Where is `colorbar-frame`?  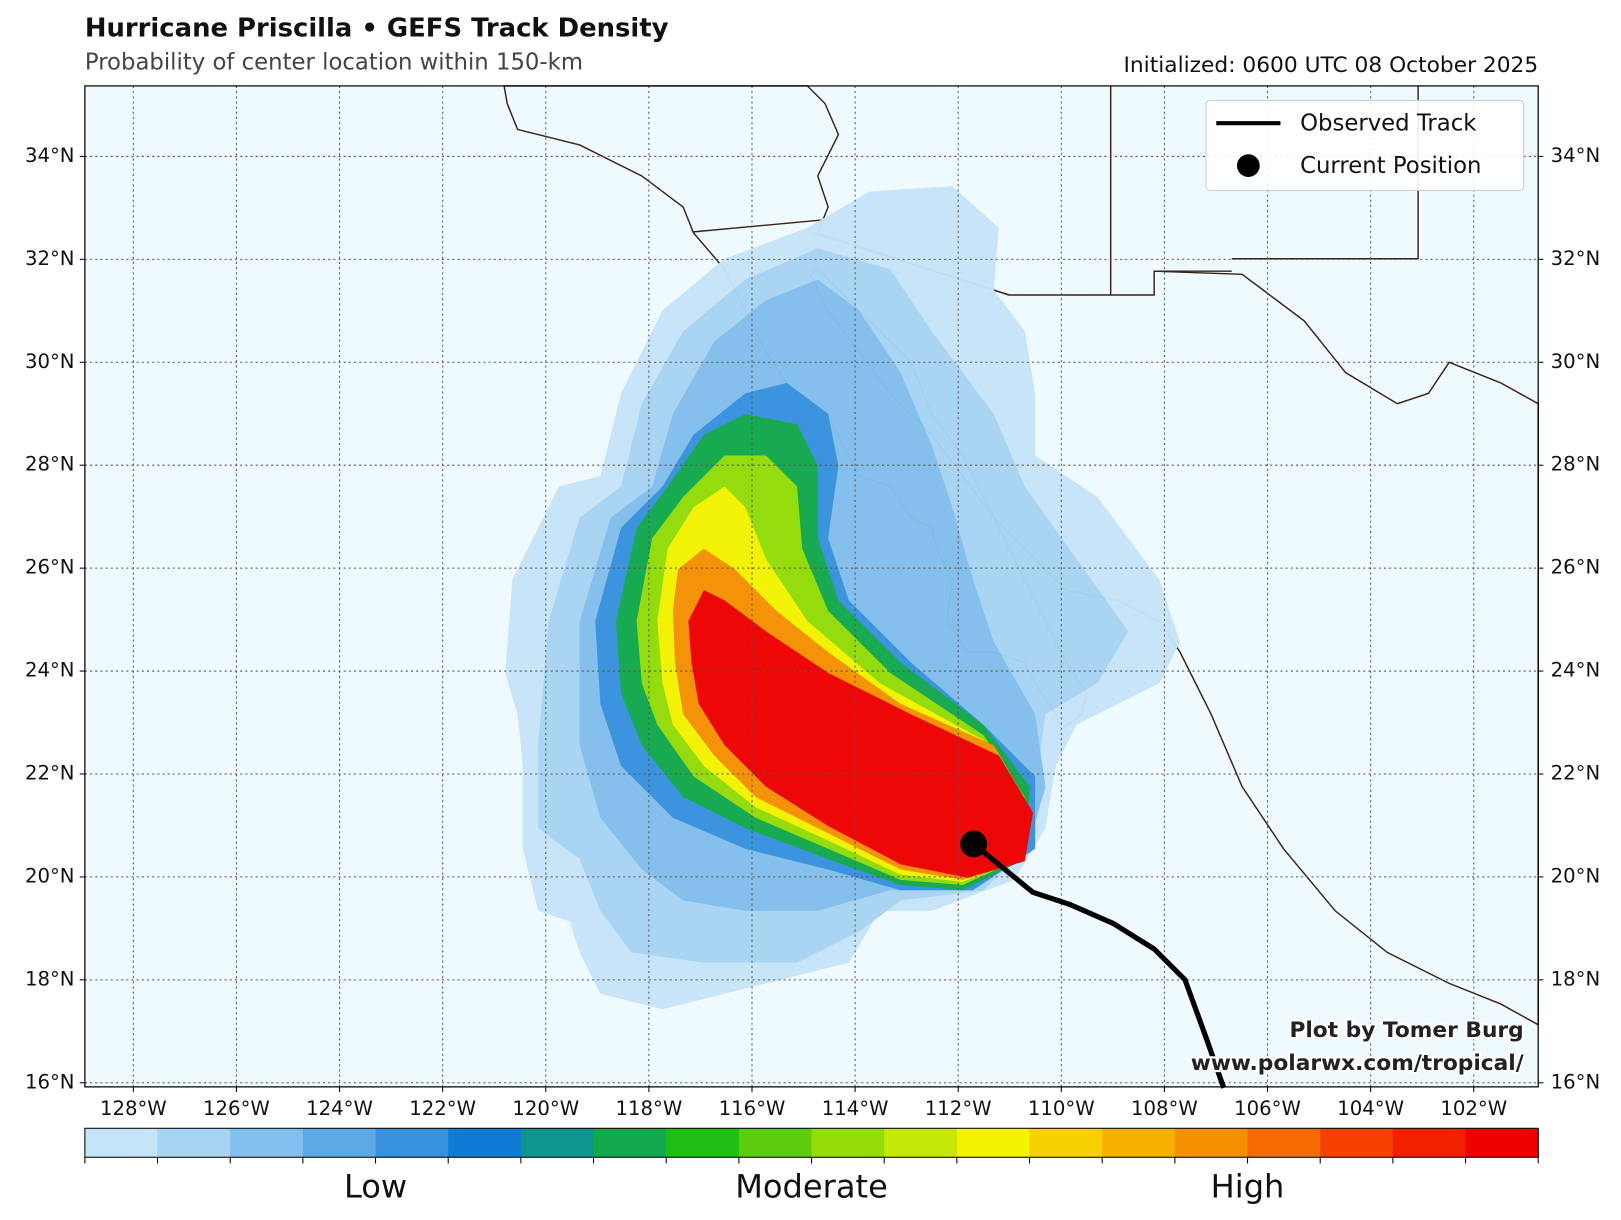
colorbar-frame is located at coordinates (811, 1142).